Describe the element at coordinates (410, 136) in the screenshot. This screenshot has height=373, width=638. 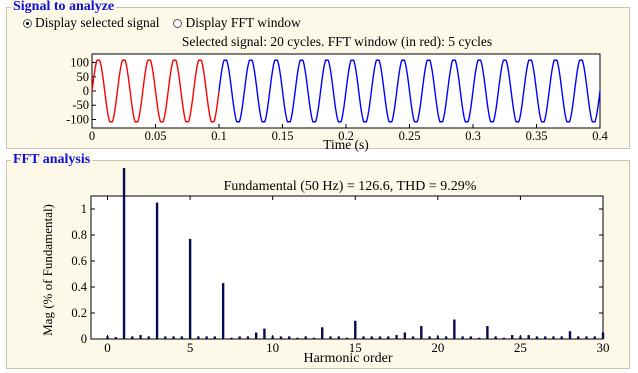
I see `signal-x-tick-label: 0.25` at that location.